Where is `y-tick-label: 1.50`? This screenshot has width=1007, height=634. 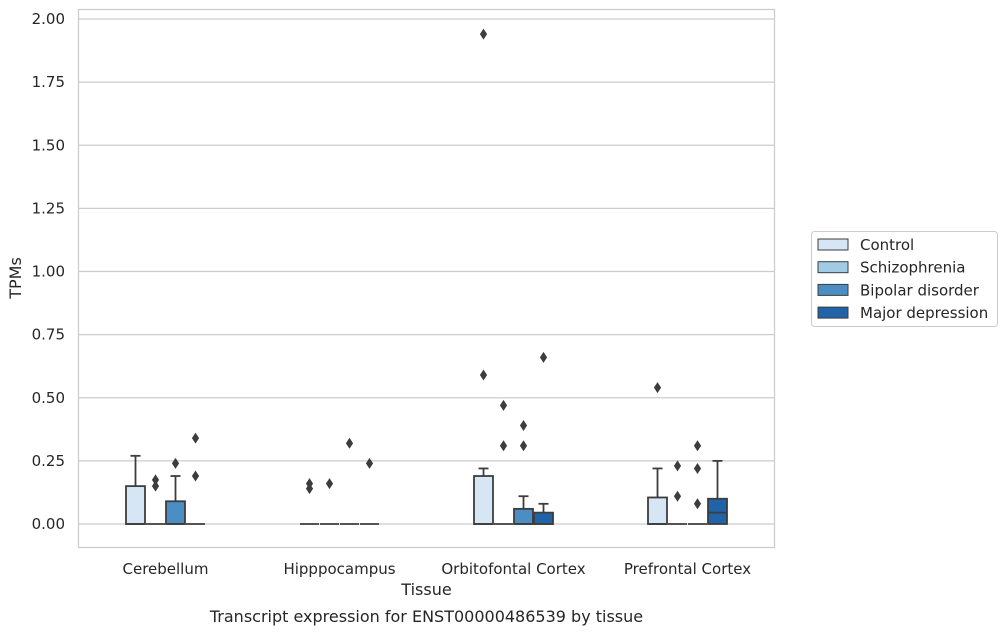
y-tick-label: 1.50 is located at coordinates (48, 145).